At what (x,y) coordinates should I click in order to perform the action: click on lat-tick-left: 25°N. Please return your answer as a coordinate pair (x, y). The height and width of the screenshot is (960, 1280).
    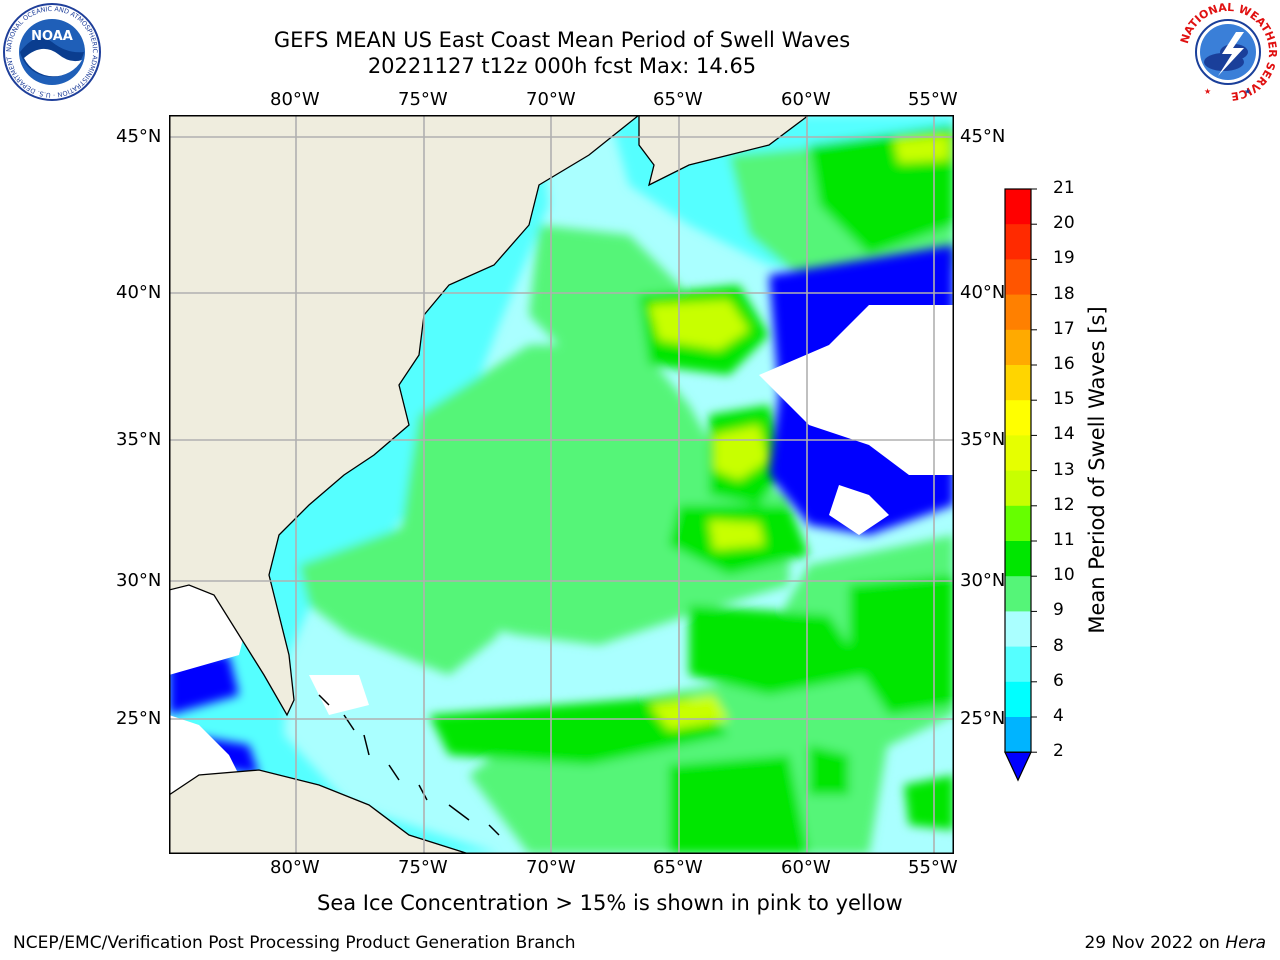
    Looking at the image, I should click on (139, 718).